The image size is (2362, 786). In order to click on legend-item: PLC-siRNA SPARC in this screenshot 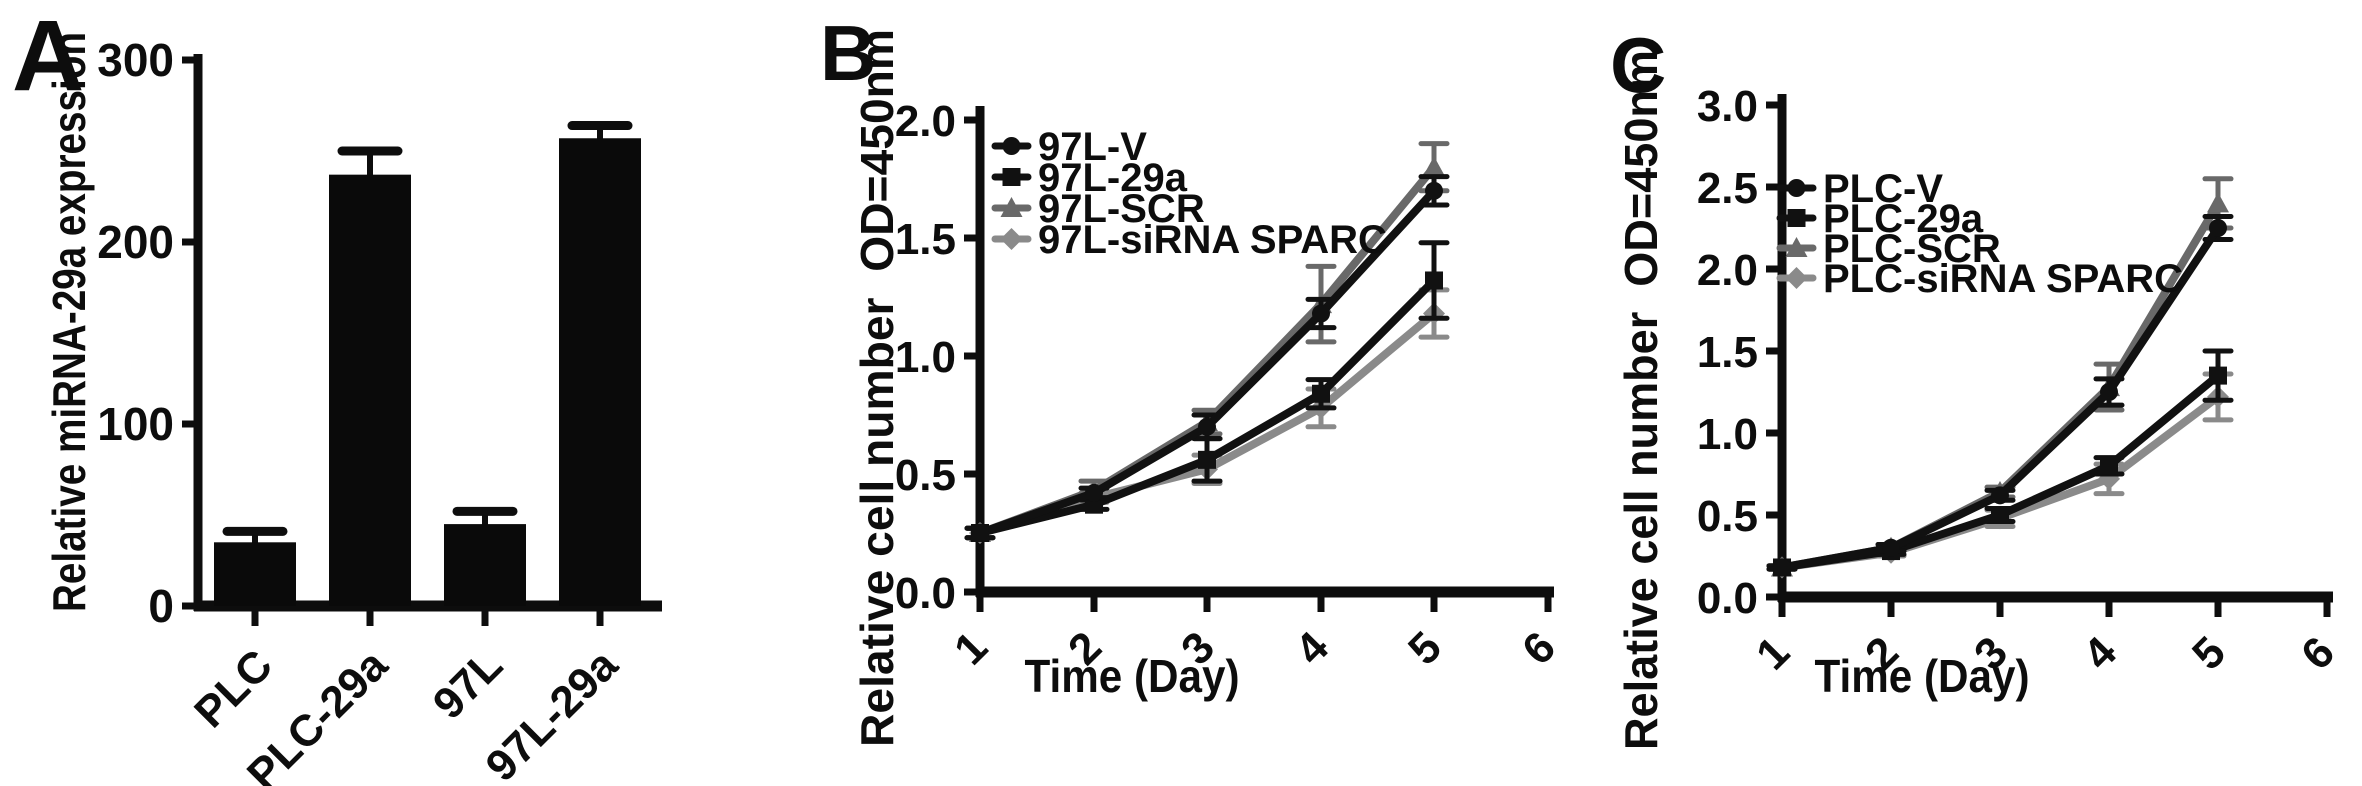, I will do `click(1979, 279)`.